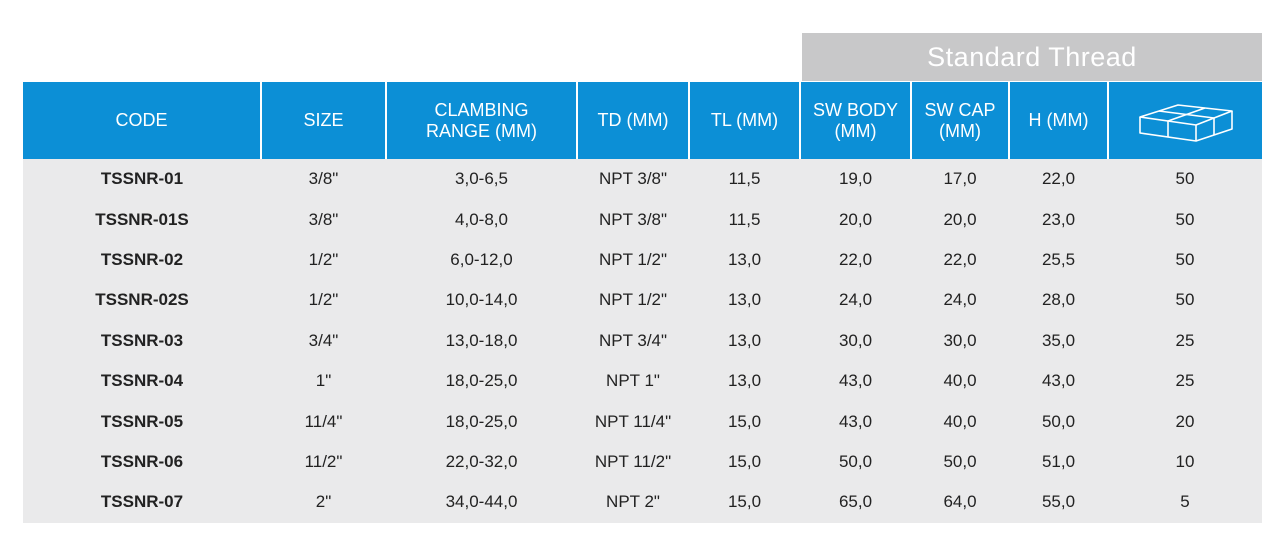 This screenshot has width=1278, height=546. What do you see at coordinates (142, 120) in the screenshot?
I see `header-code: CODE` at bounding box center [142, 120].